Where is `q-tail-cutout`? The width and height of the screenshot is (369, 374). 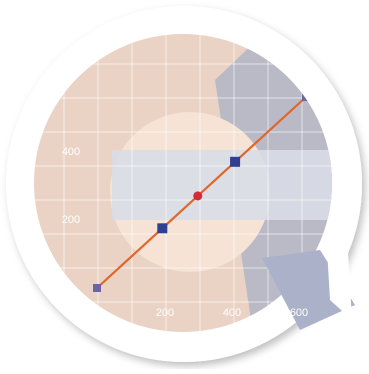 q-tail-cutout is located at coordinates (339, 276).